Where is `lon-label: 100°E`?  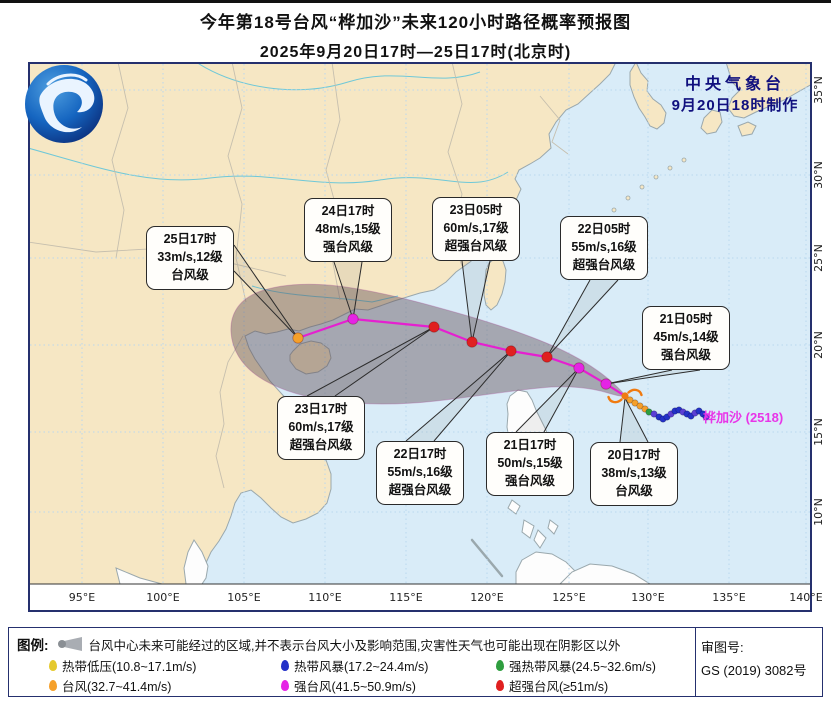
lon-label: 100°E is located at coordinates (162, 597).